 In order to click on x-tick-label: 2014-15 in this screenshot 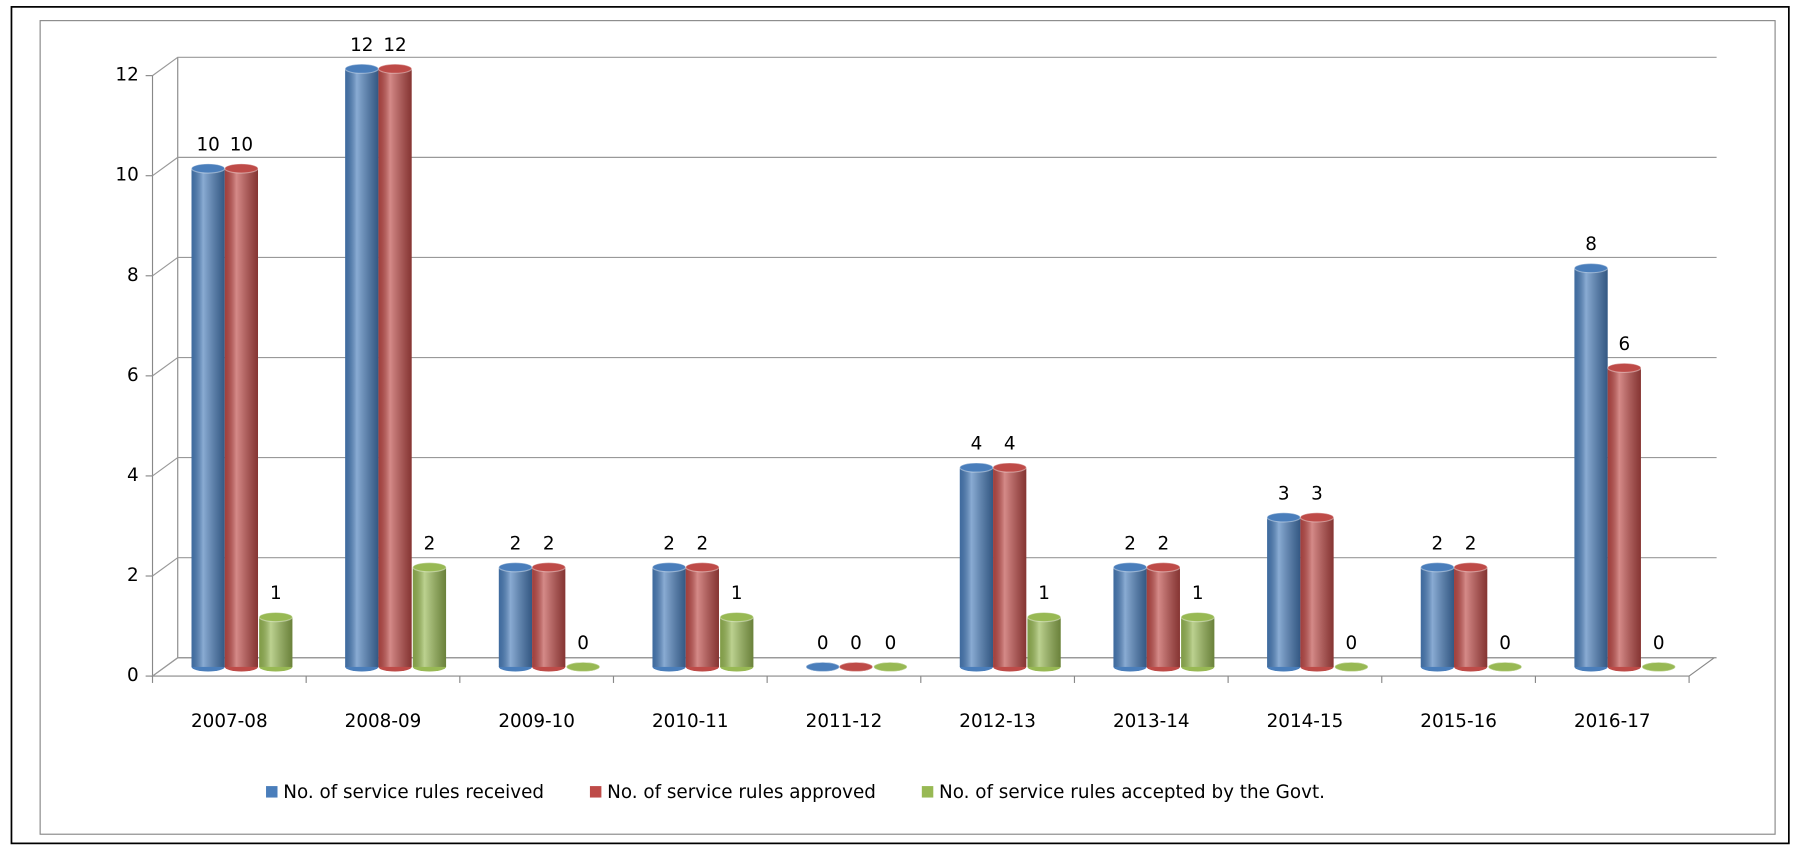, I will do `click(1305, 721)`.